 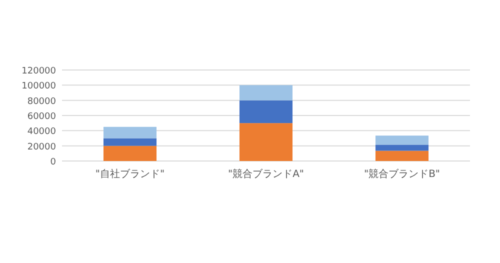 I want to click on y-tick-label: 40000, so click(x=41, y=132).